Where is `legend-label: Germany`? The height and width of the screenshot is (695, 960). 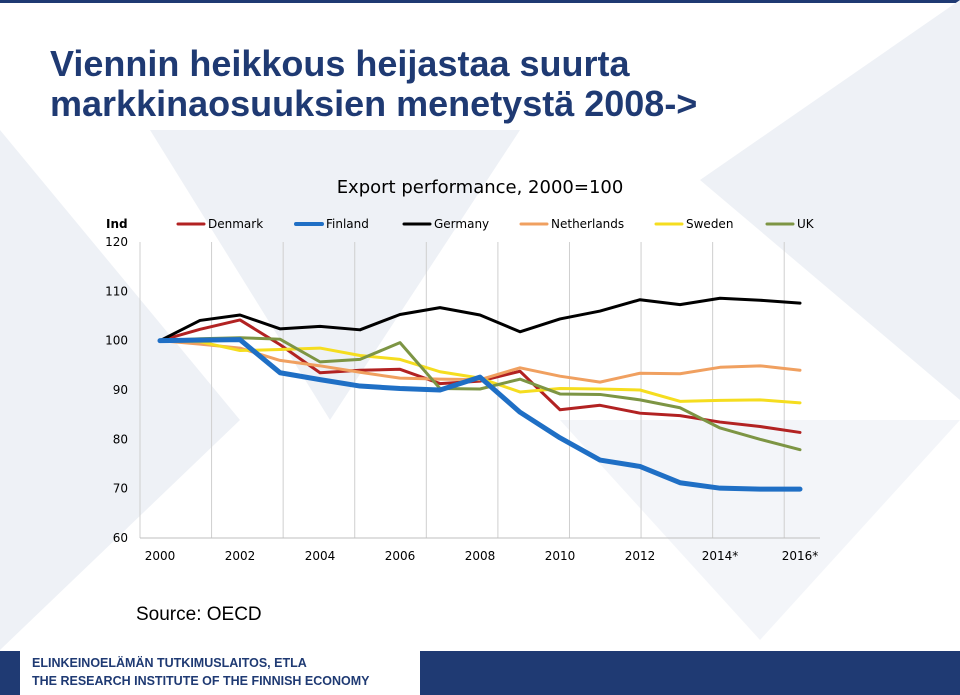 legend-label: Germany is located at coordinates (461, 224).